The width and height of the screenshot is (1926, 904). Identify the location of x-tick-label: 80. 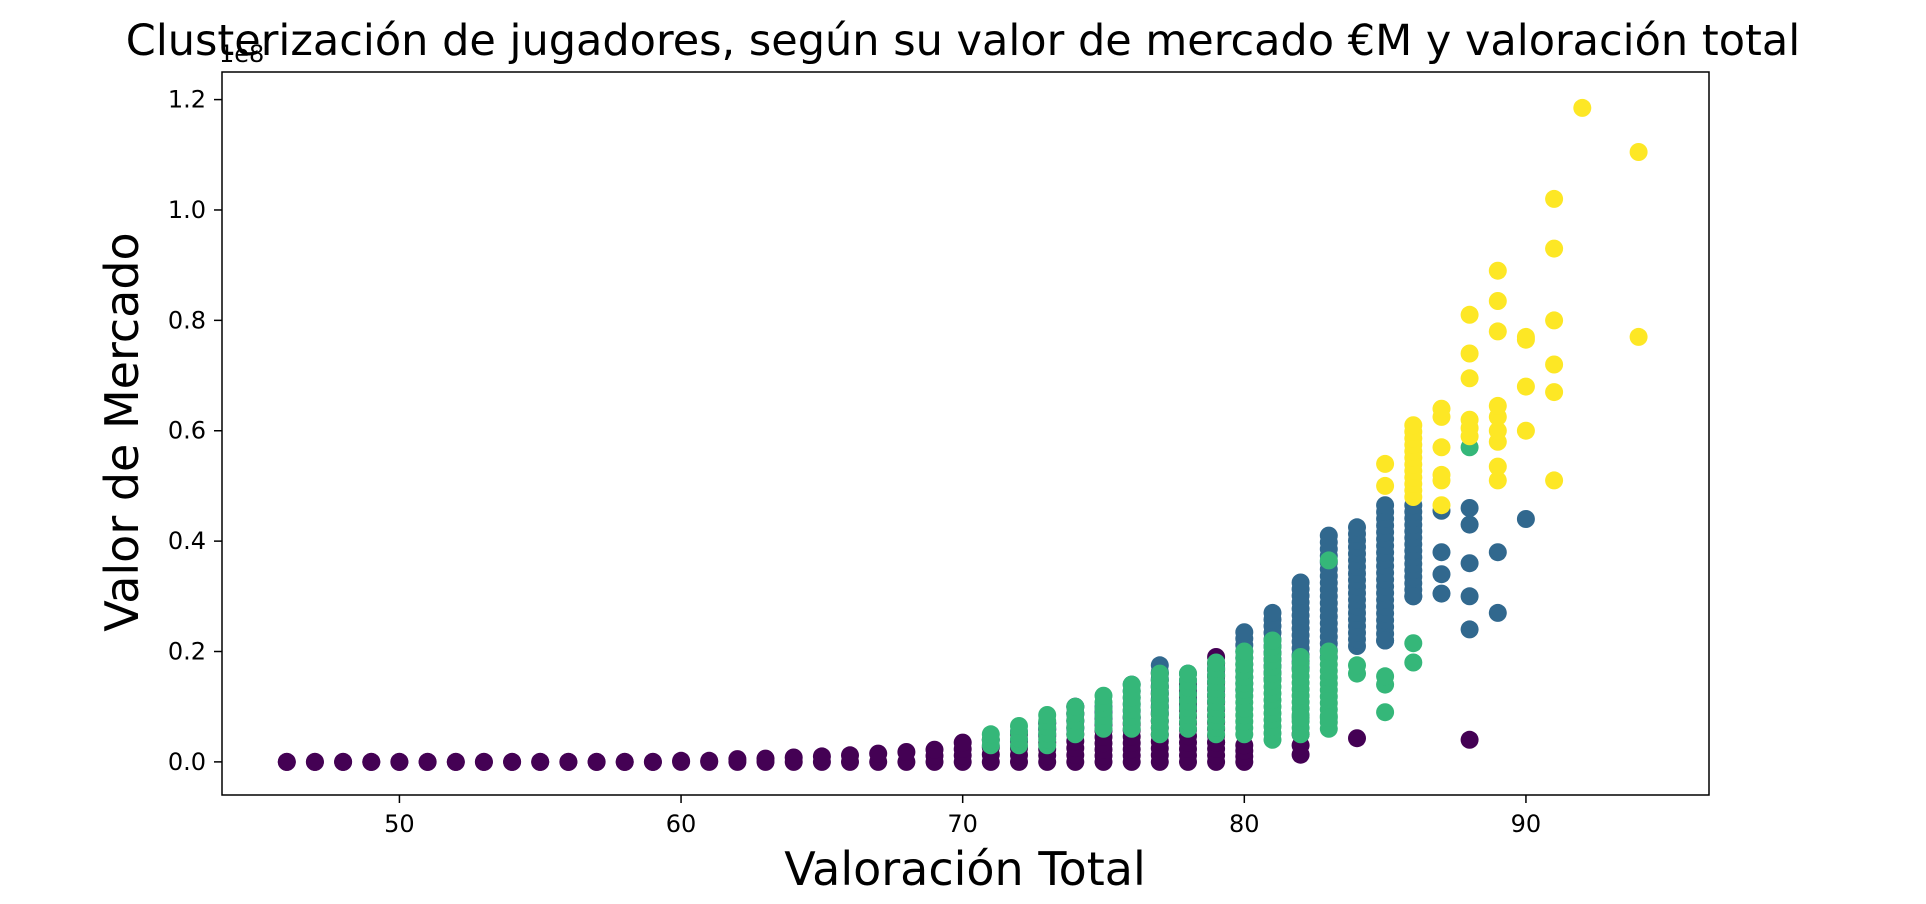
(1244, 824).